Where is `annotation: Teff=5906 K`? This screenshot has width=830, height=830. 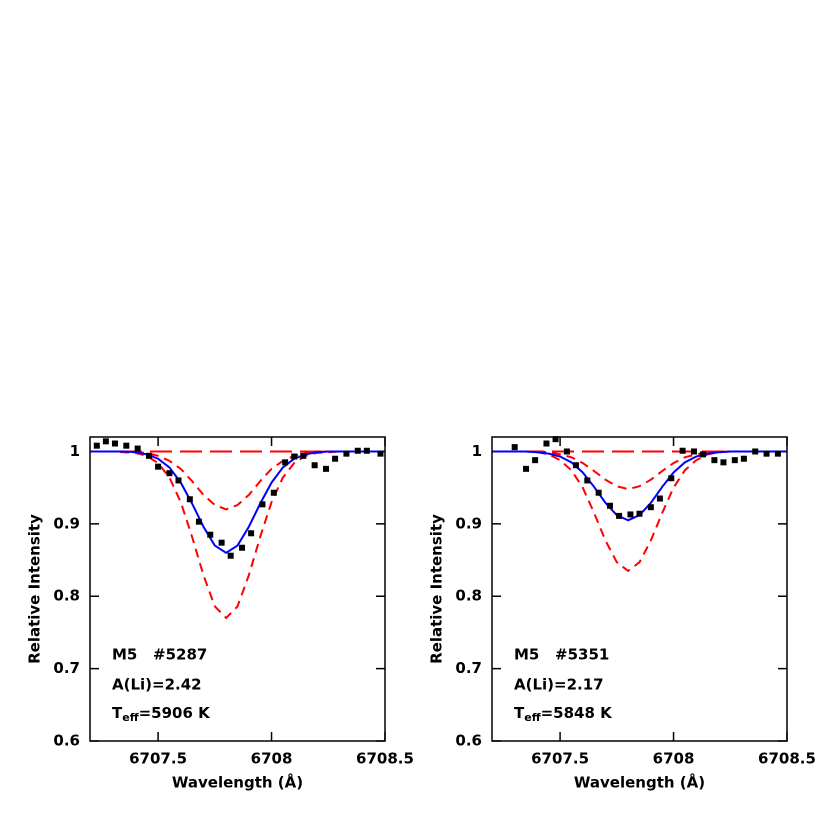
annotation: Teff=5906 K is located at coordinates (161, 714).